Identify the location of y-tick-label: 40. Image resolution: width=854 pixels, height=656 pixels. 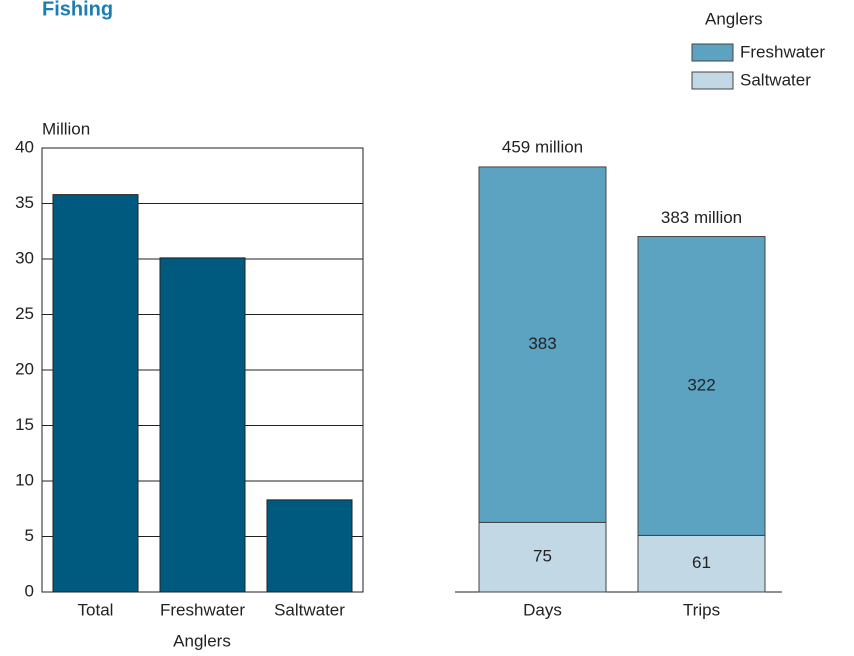
(24, 146).